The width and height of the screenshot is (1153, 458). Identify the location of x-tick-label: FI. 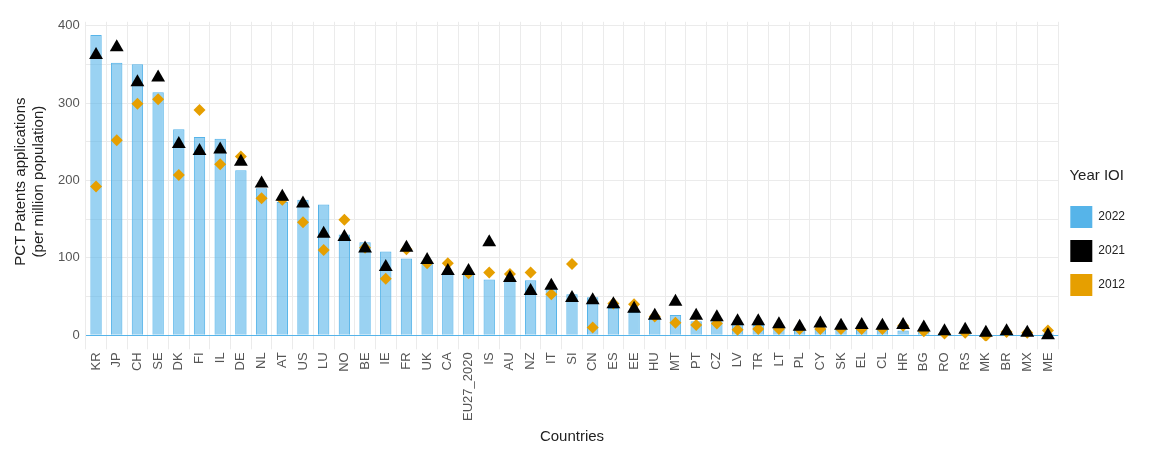
(199, 358).